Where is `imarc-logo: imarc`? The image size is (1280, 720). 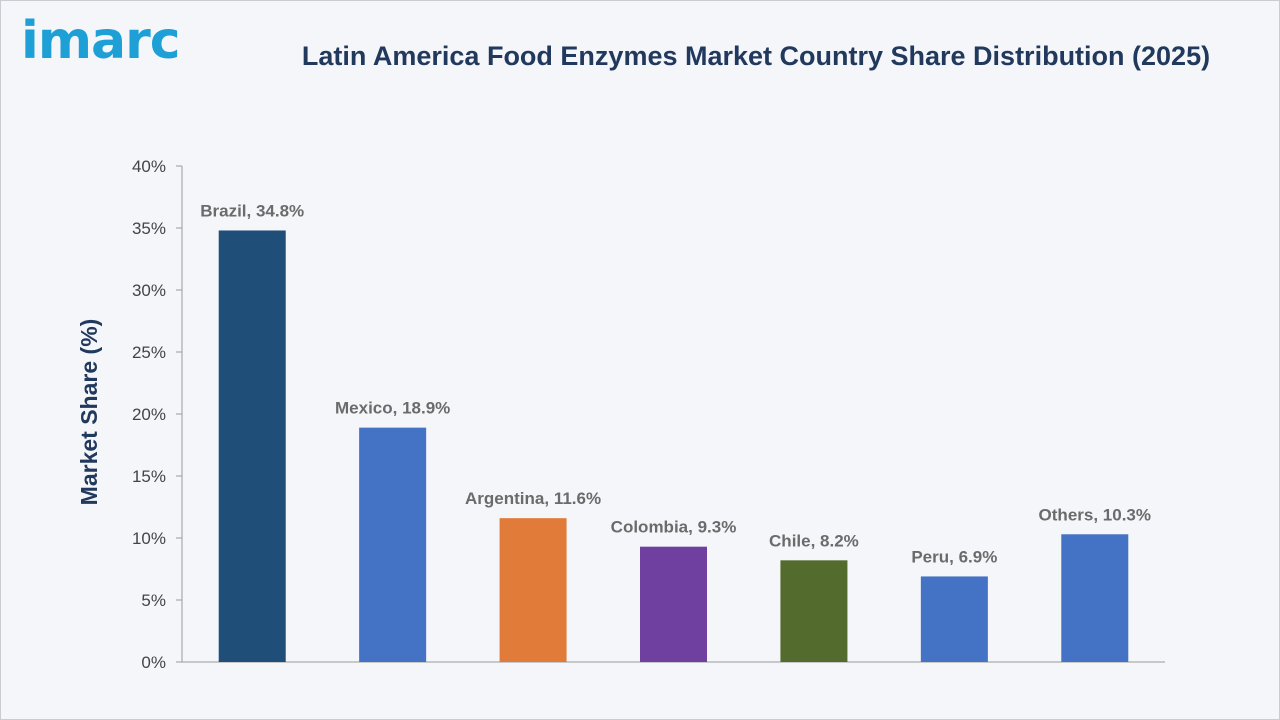
imarc-logo: imarc is located at coordinates (116, 50).